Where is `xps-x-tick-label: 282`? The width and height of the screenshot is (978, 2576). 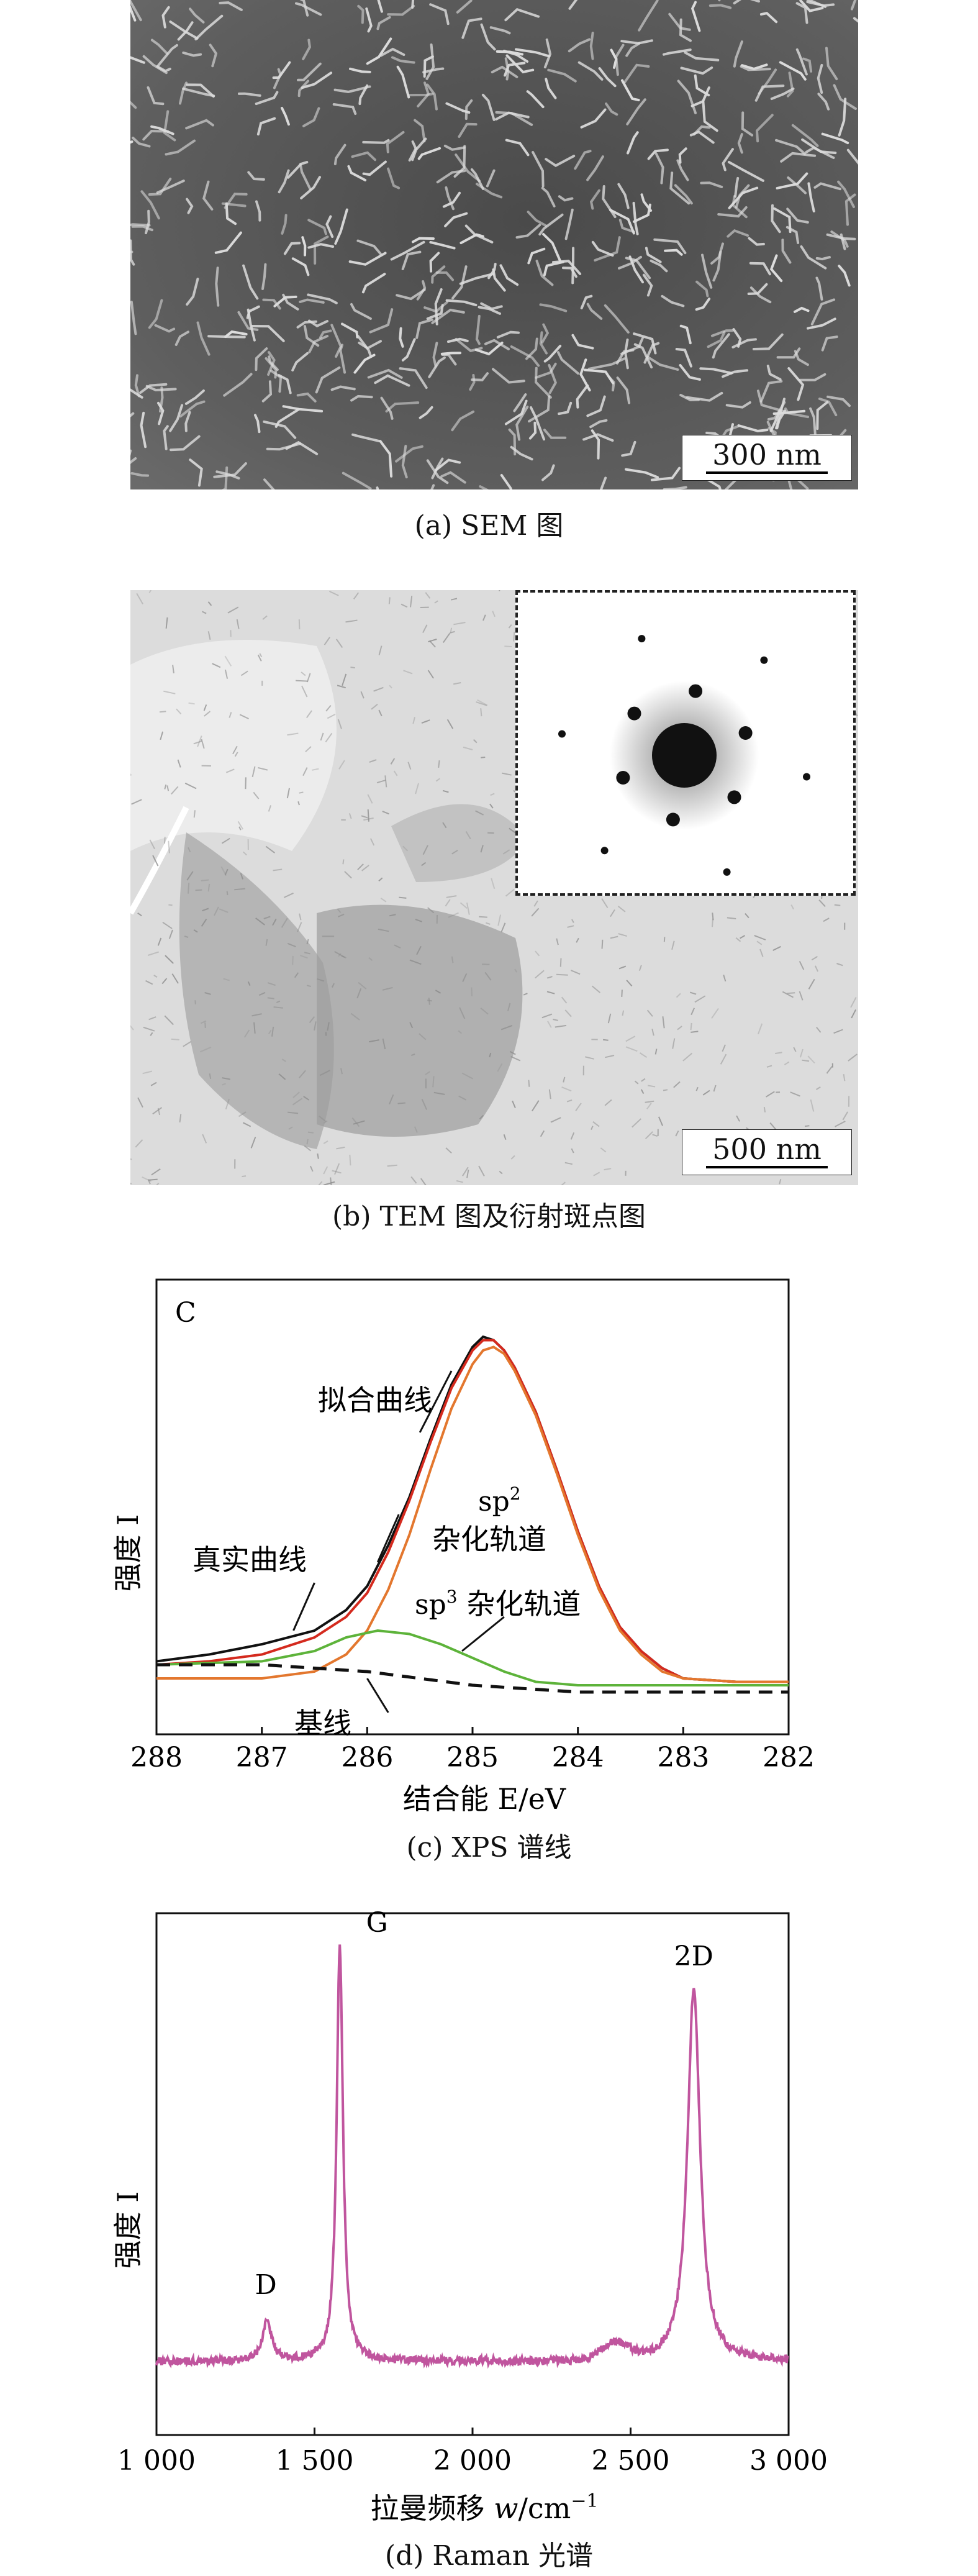 xps-x-tick-label: 282 is located at coordinates (789, 1757).